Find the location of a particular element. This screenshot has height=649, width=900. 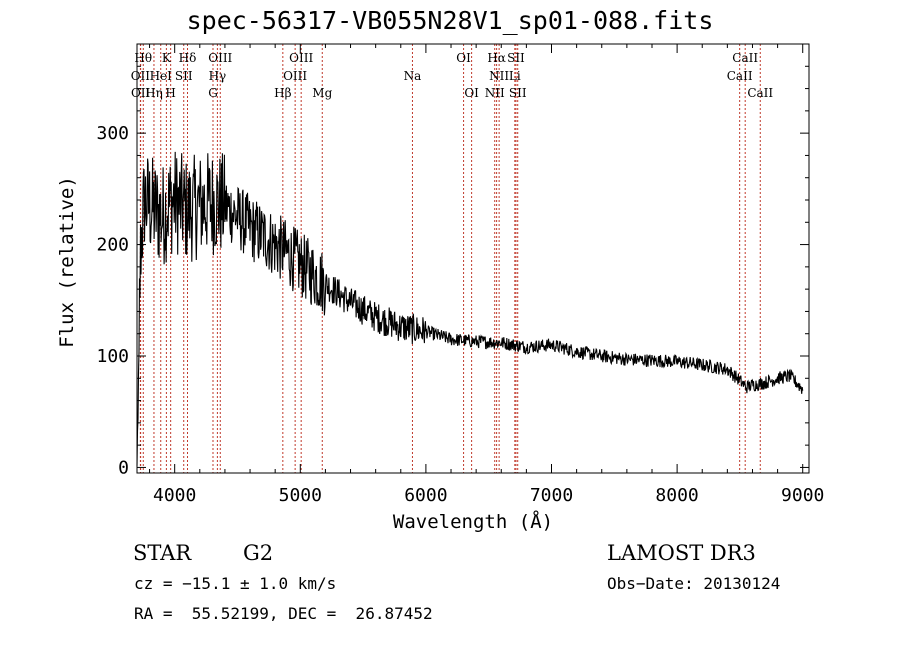

x-tick-label: 8000 is located at coordinates (676, 495).